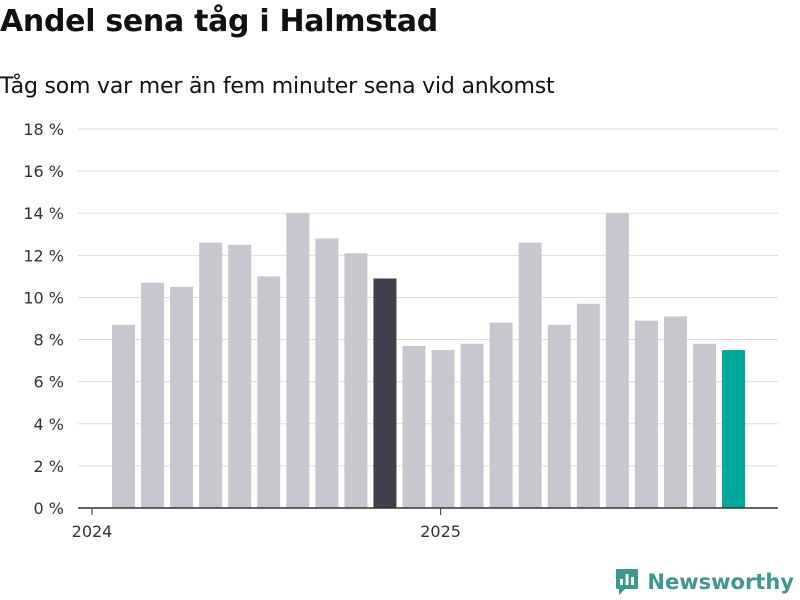 The height and width of the screenshot is (600, 800). I want to click on y-tick-label: 14 %, so click(43, 213).